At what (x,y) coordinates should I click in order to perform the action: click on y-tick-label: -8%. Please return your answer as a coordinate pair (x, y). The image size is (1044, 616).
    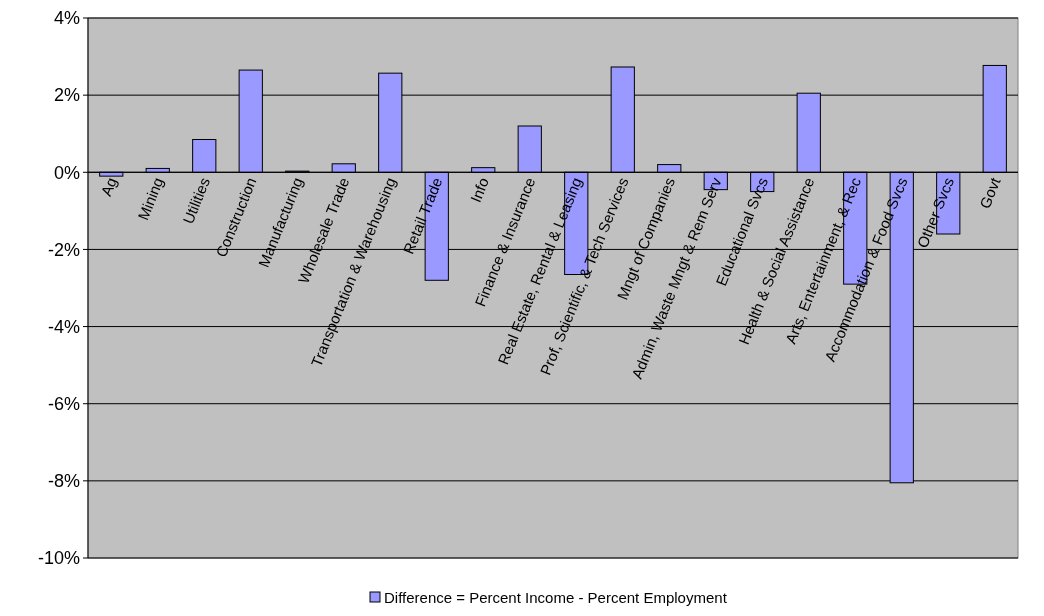
    Looking at the image, I should click on (63, 481).